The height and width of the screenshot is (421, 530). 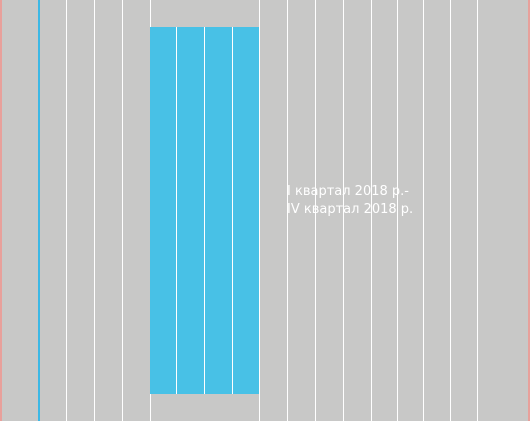 I want to click on period-label-line-1: І квартал 2018 р.-, so click(x=348, y=191).